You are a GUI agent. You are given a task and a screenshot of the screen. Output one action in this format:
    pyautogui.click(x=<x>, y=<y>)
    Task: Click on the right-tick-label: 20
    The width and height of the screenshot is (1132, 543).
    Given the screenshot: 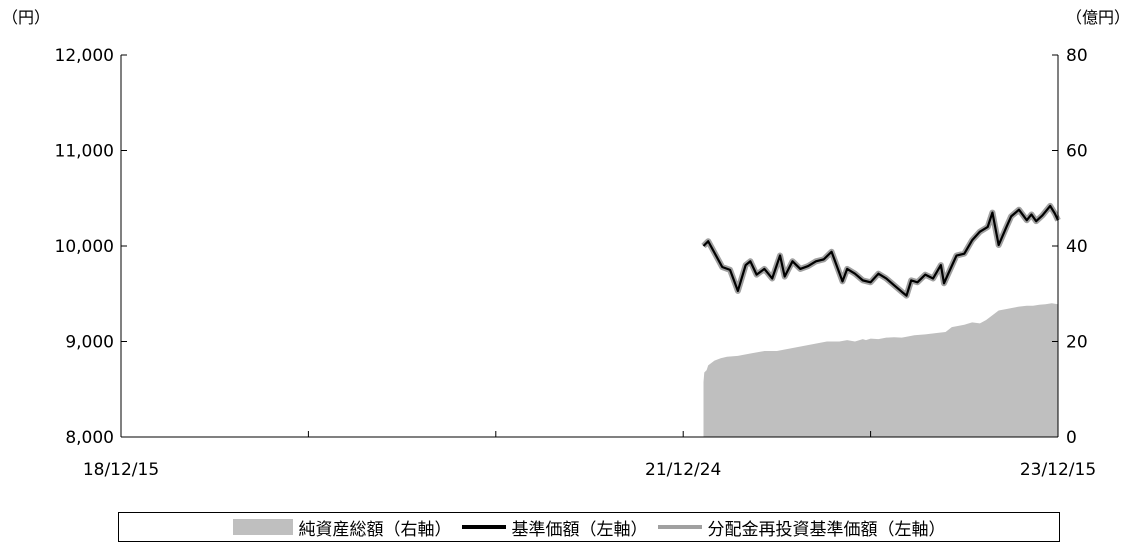 What is the action you would take?
    pyautogui.click(x=1077, y=343)
    